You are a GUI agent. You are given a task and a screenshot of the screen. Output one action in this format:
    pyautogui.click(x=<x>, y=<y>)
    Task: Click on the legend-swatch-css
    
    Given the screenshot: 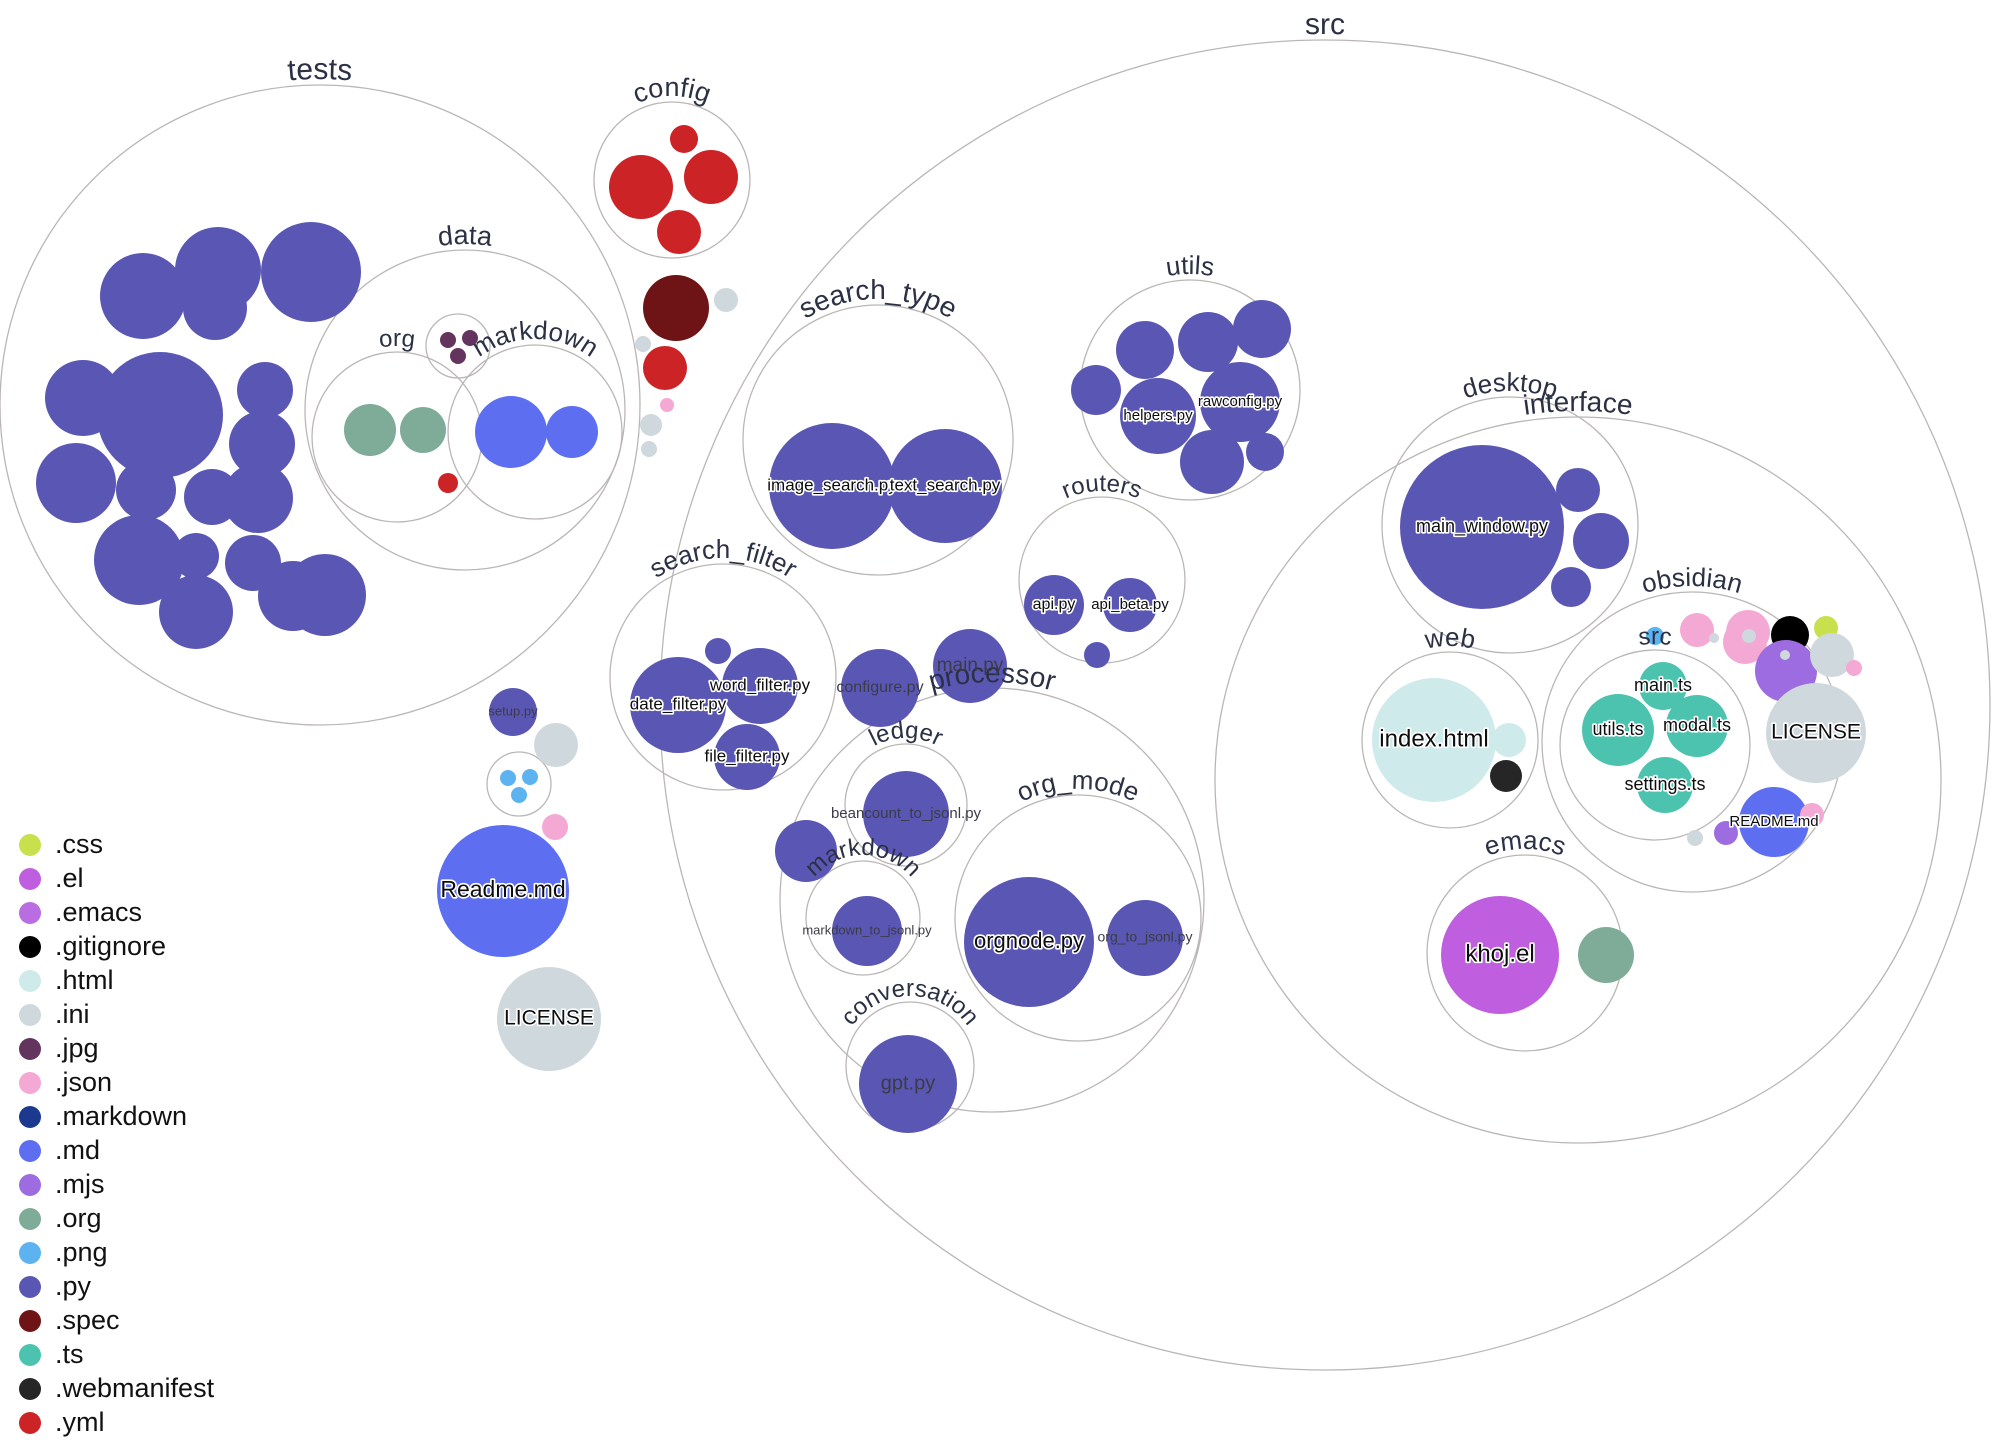 What is the action you would take?
    pyautogui.click(x=30, y=845)
    